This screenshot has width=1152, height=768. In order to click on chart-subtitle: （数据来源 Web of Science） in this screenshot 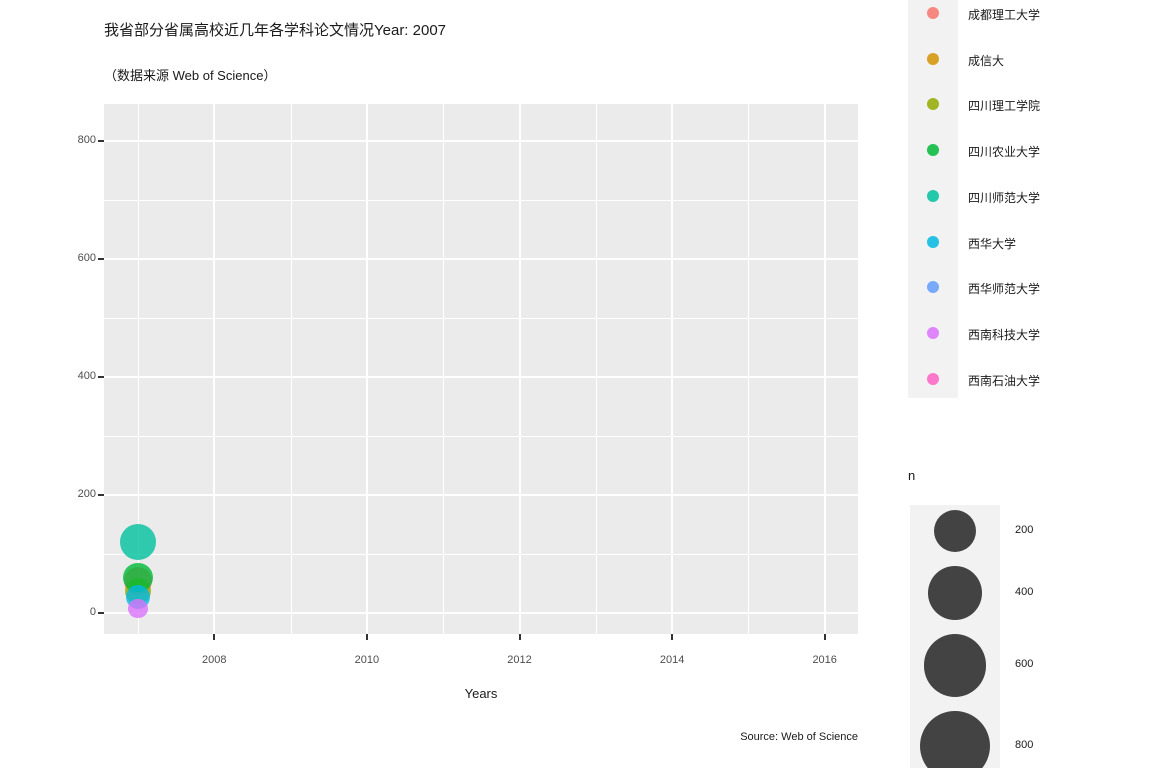, I will do `click(190, 75)`.